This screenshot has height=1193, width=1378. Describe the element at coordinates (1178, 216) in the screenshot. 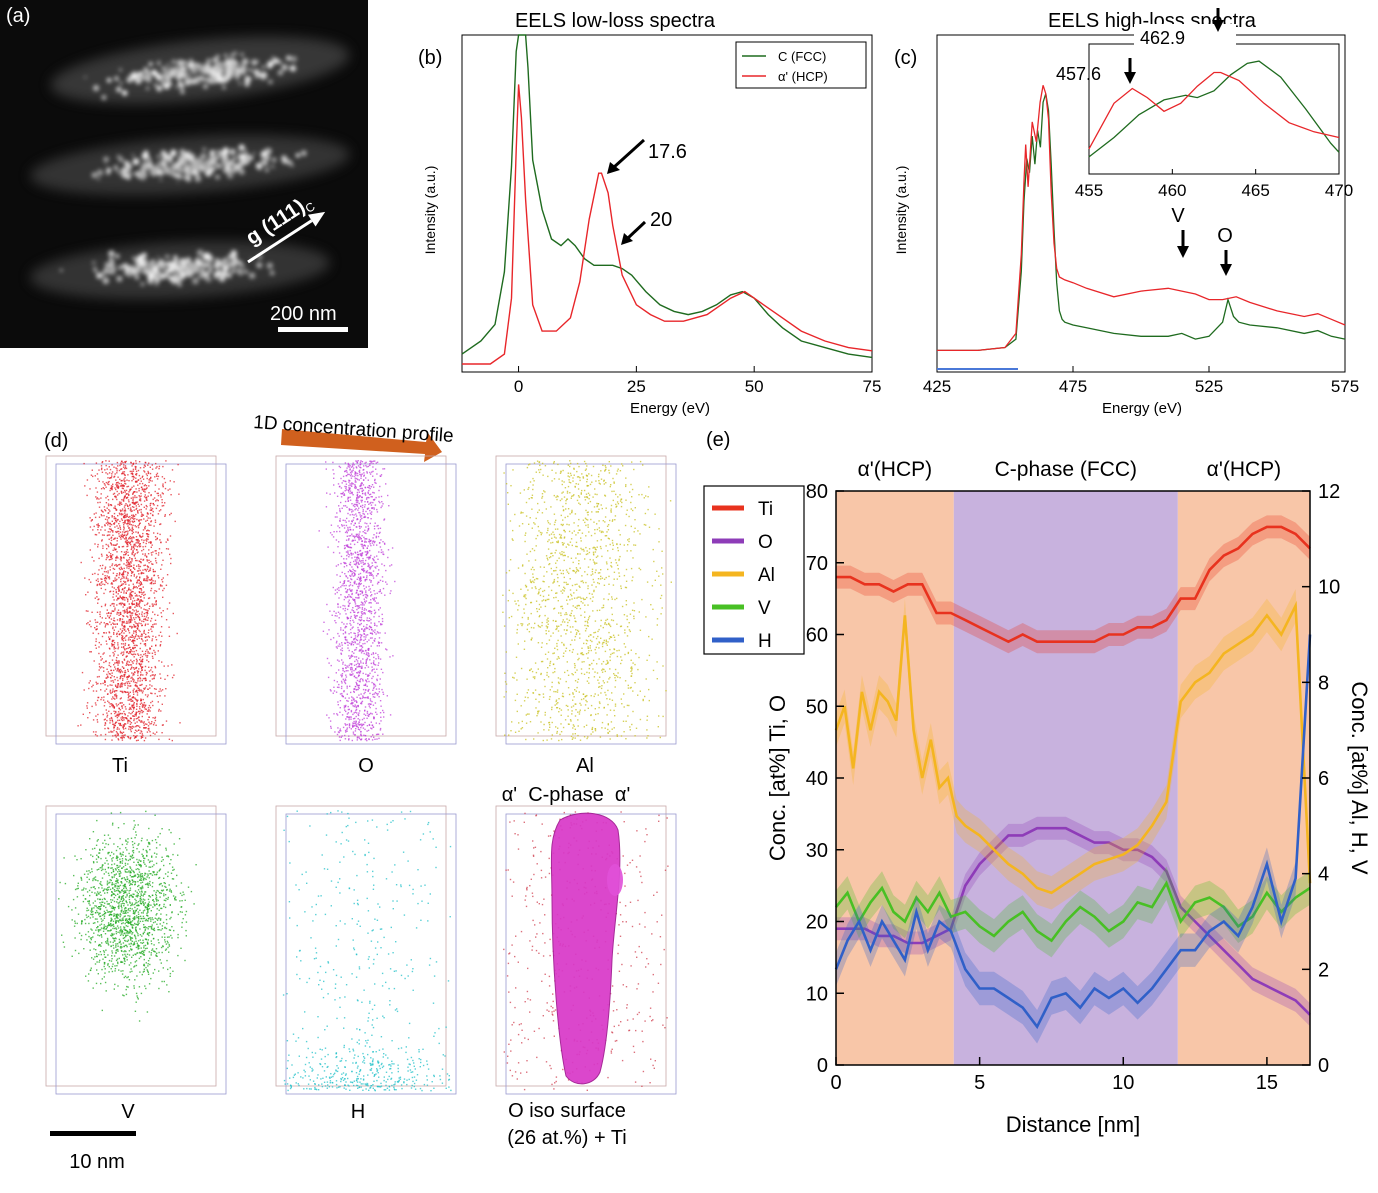

I see `annotation-v: V` at that location.